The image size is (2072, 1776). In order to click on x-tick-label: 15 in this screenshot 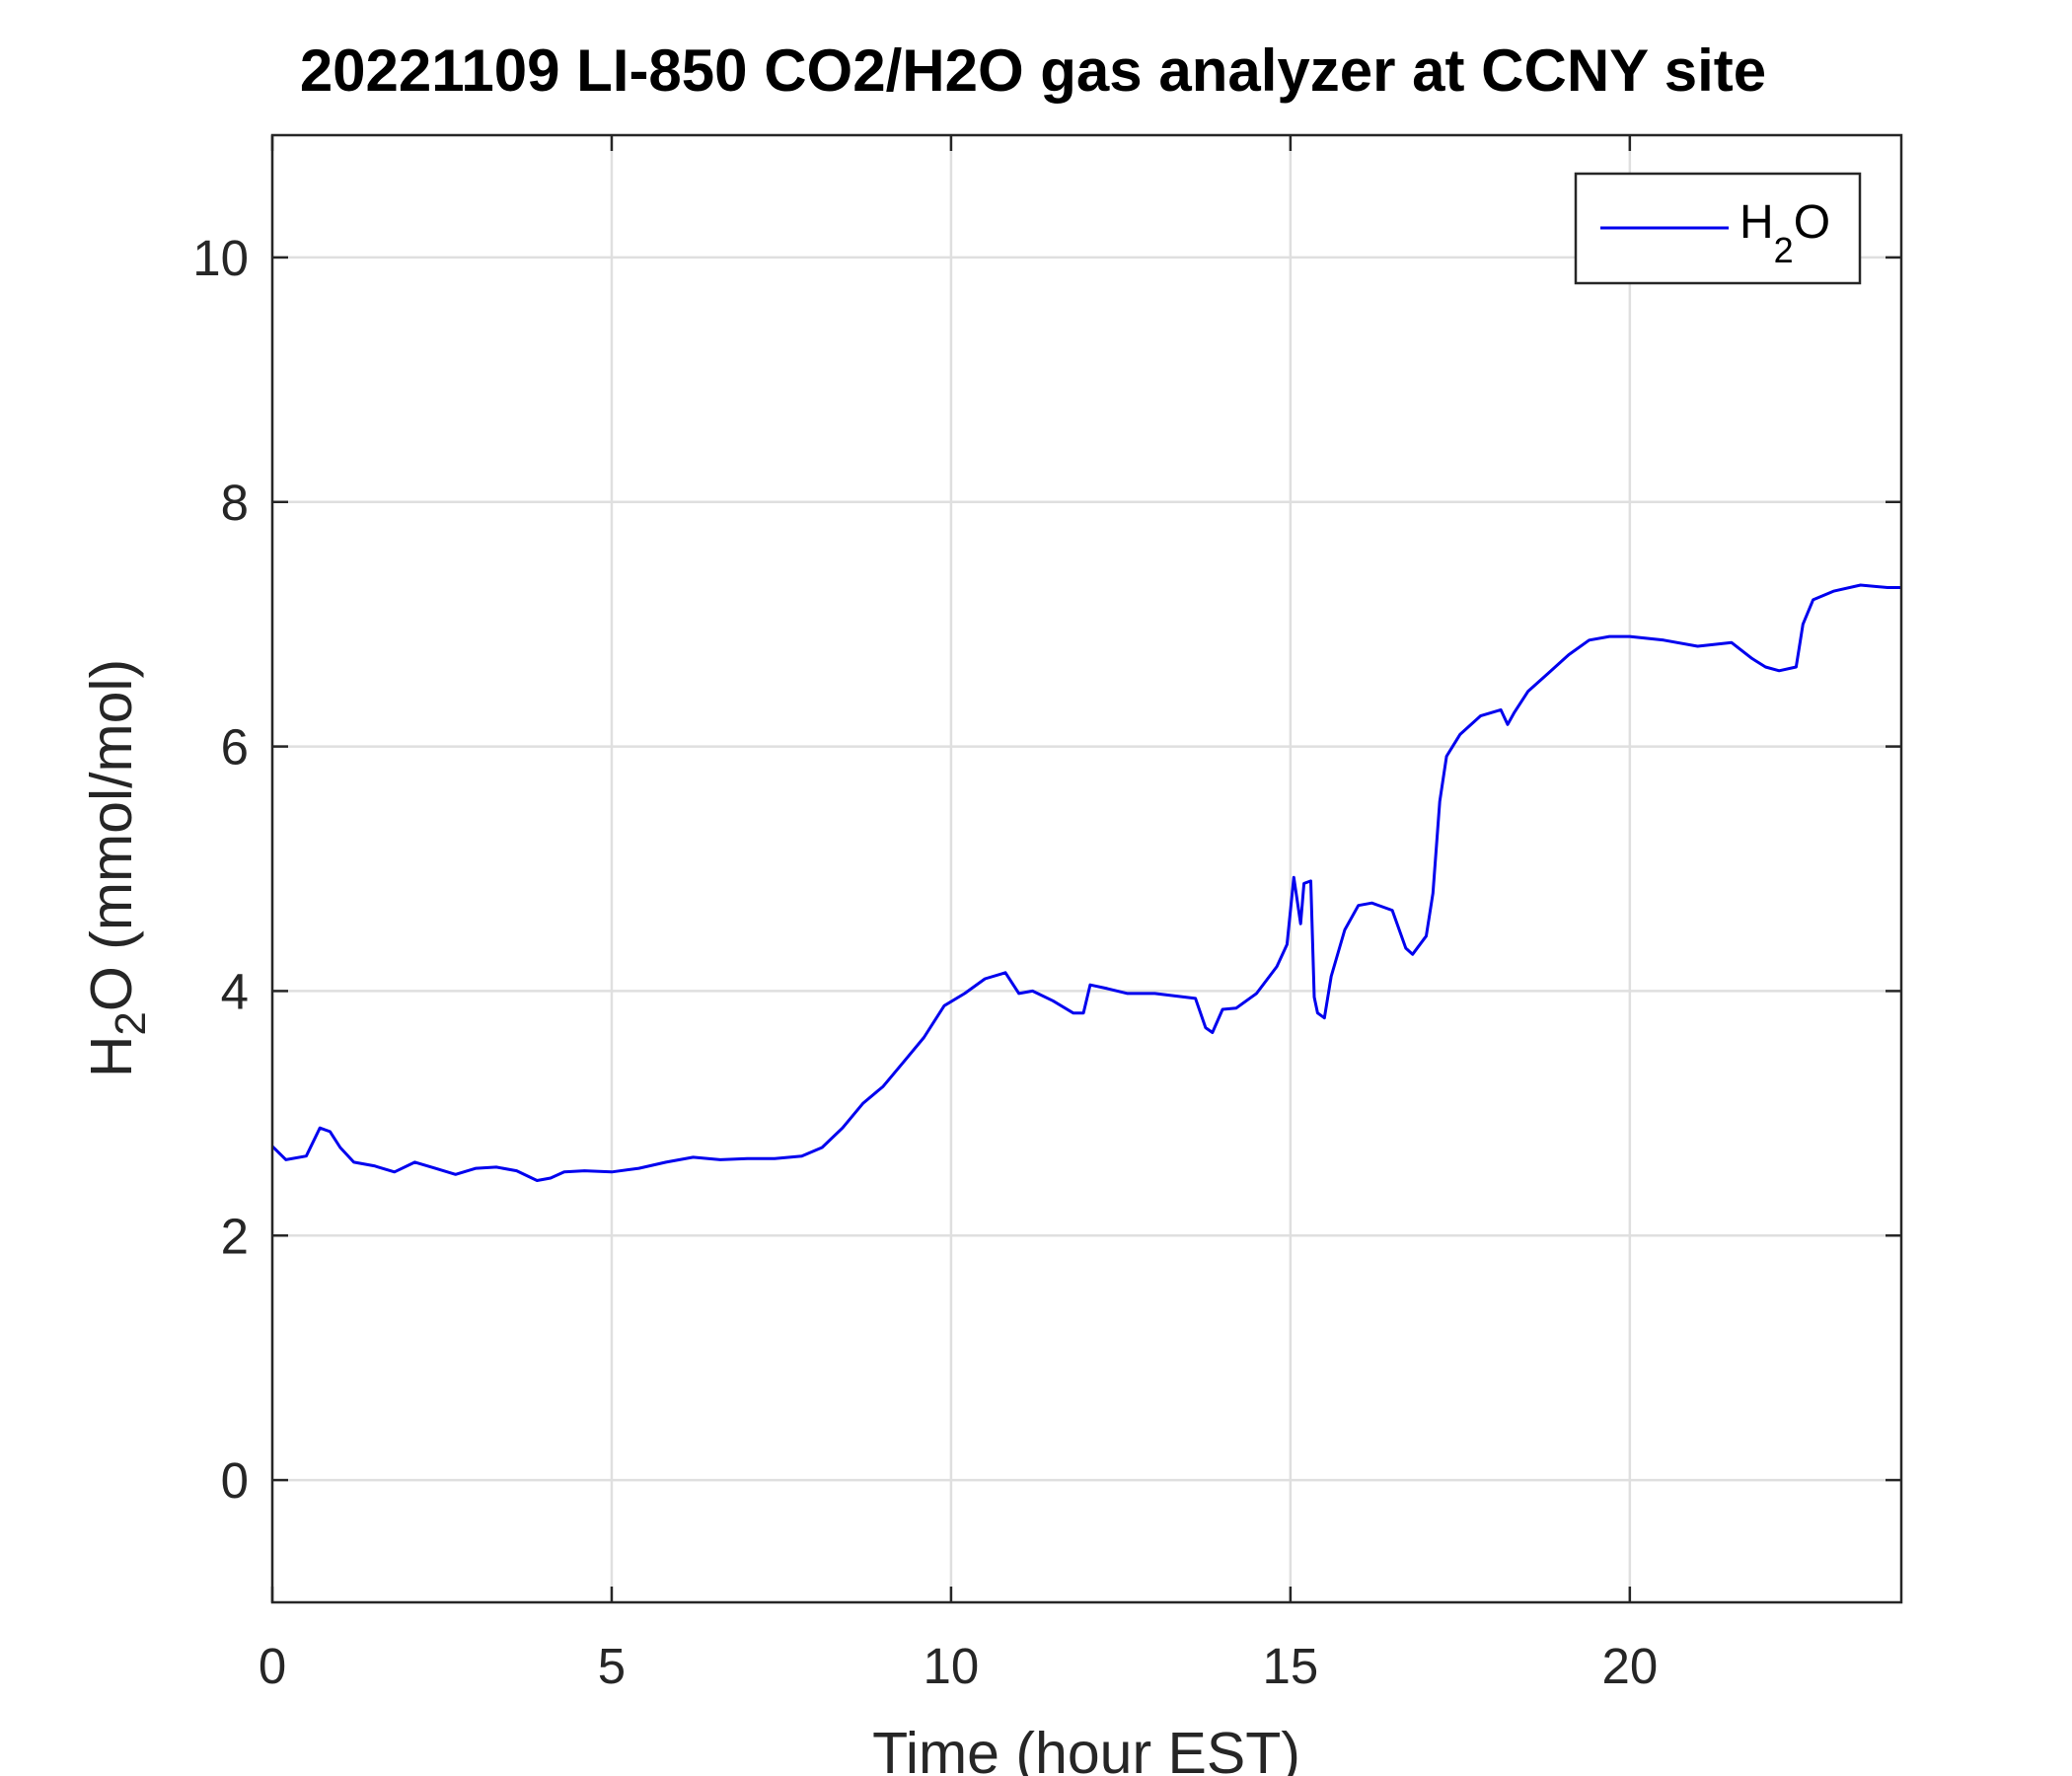, I will do `click(1291, 1666)`.